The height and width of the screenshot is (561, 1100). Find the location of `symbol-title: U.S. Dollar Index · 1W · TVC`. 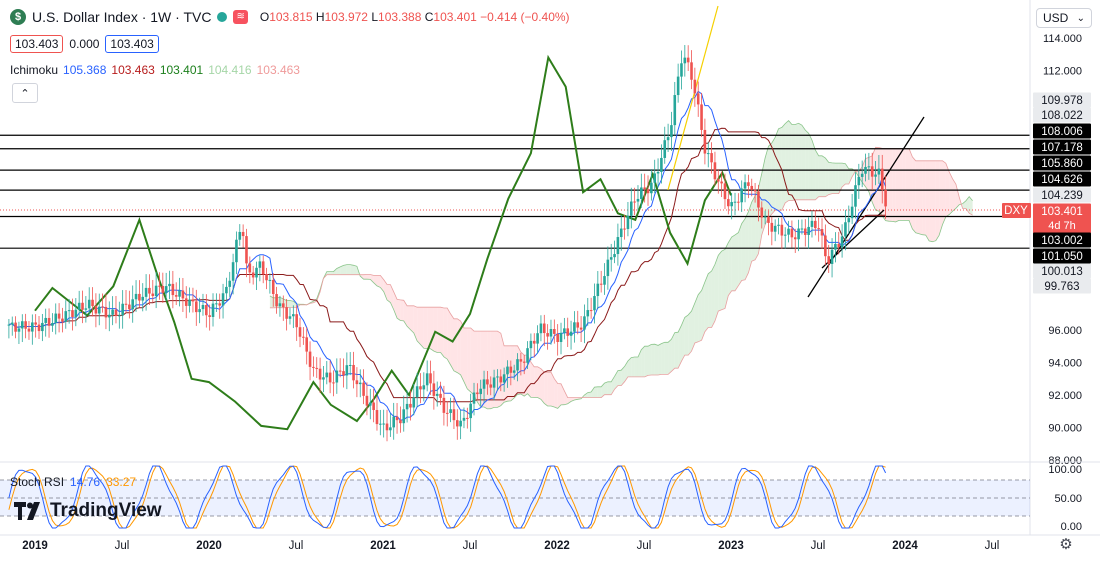

symbol-title: U.S. Dollar Index · 1W · TVC is located at coordinates (122, 17).